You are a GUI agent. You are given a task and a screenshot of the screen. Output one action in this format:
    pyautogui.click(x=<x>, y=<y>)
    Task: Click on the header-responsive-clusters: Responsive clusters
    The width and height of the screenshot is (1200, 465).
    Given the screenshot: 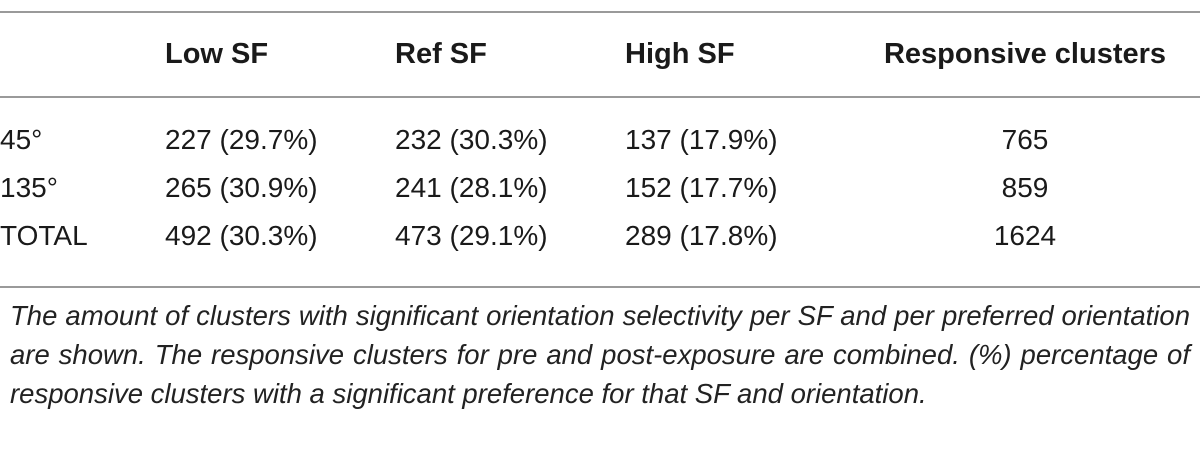 What is the action you would take?
    pyautogui.click(x=1025, y=53)
    